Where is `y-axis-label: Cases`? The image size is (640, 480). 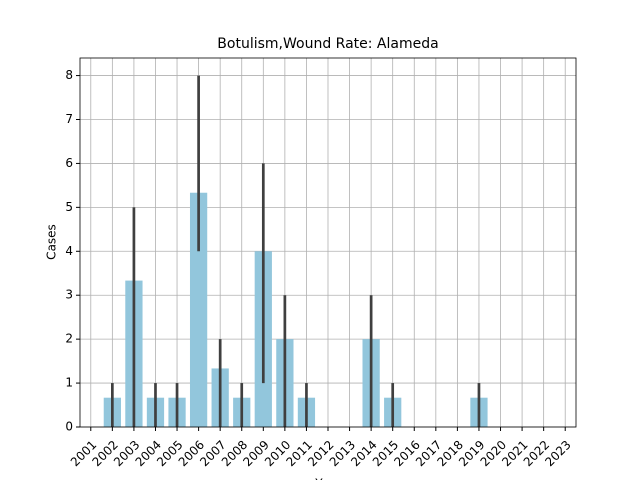 y-axis-label: Cases is located at coordinates (52, 242).